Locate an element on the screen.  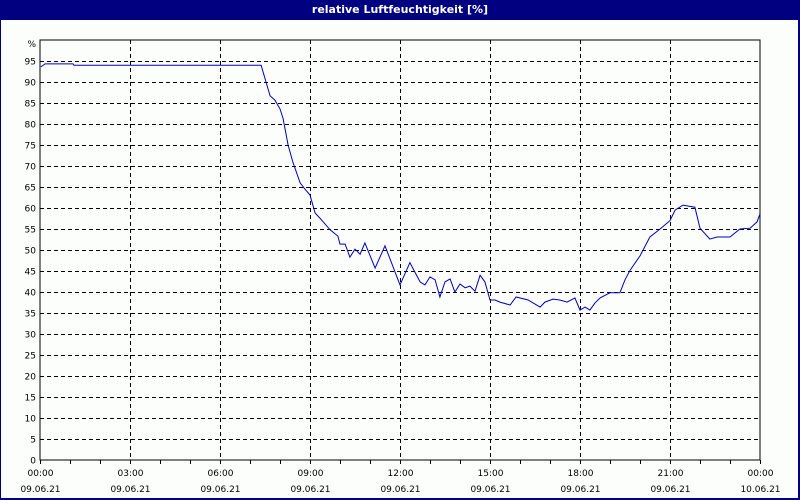
y-tick-label: 50 is located at coordinates (31, 252).